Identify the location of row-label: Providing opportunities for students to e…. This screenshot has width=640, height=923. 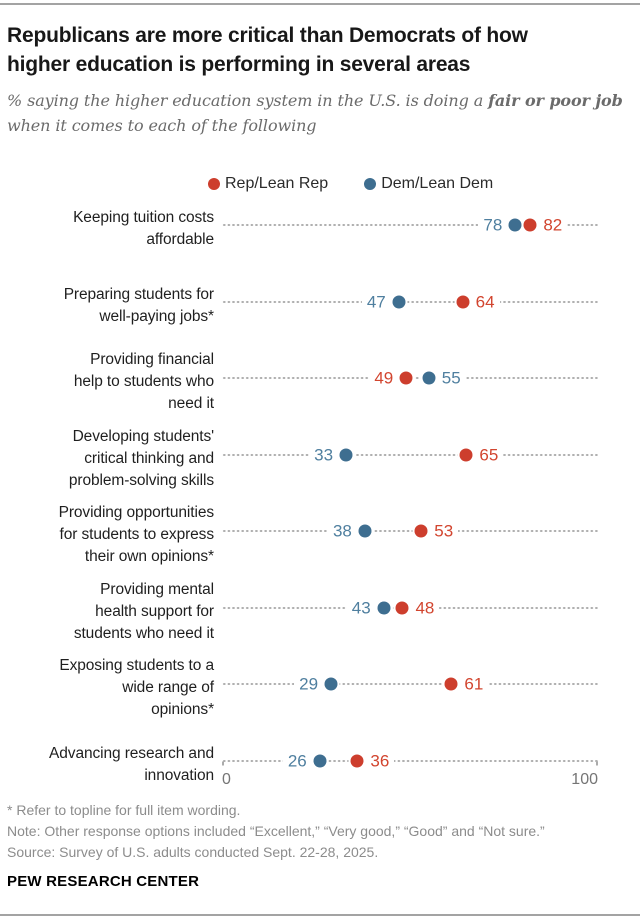
(107, 531).